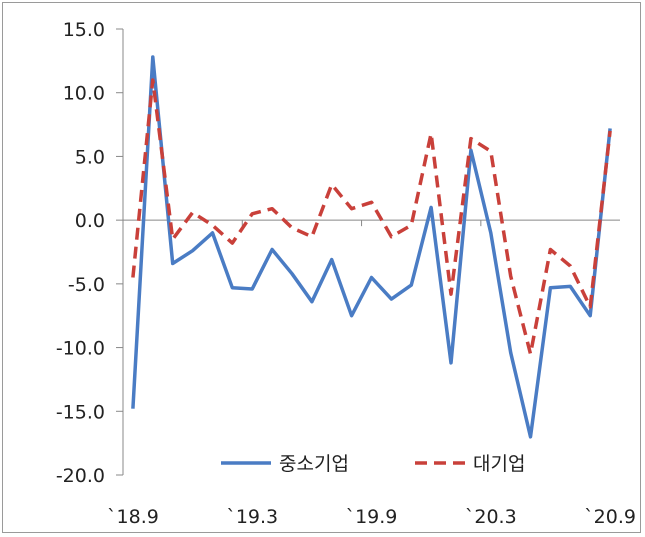 The image size is (645, 537). What do you see at coordinates (314, 464) in the screenshot?
I see `legend-label-1: 중소기업` at bounding box center [314, 464].